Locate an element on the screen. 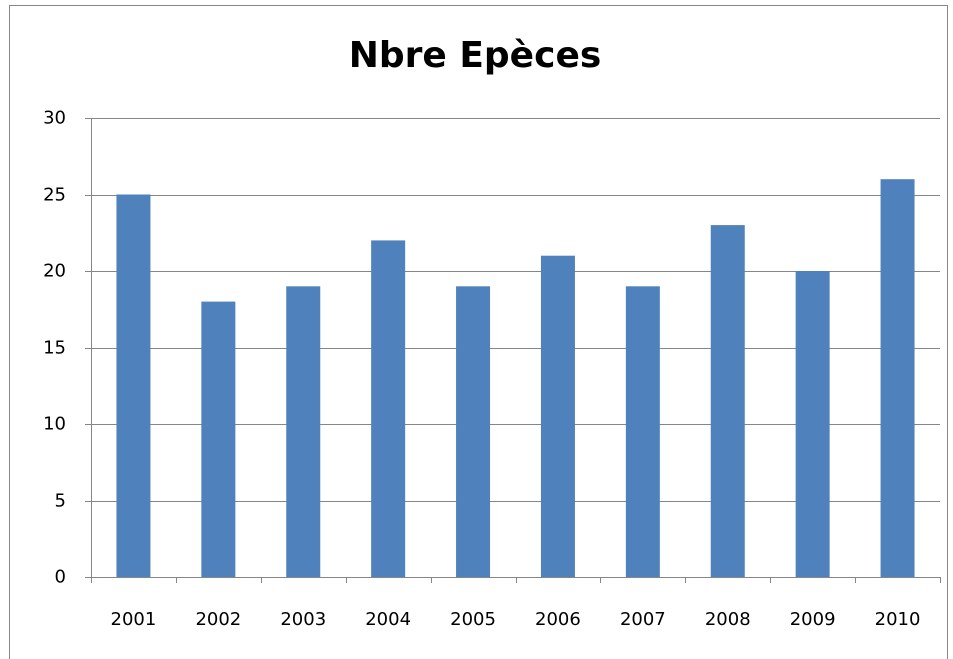  y-tick-label: 15 is located at coordinates (54, 348).